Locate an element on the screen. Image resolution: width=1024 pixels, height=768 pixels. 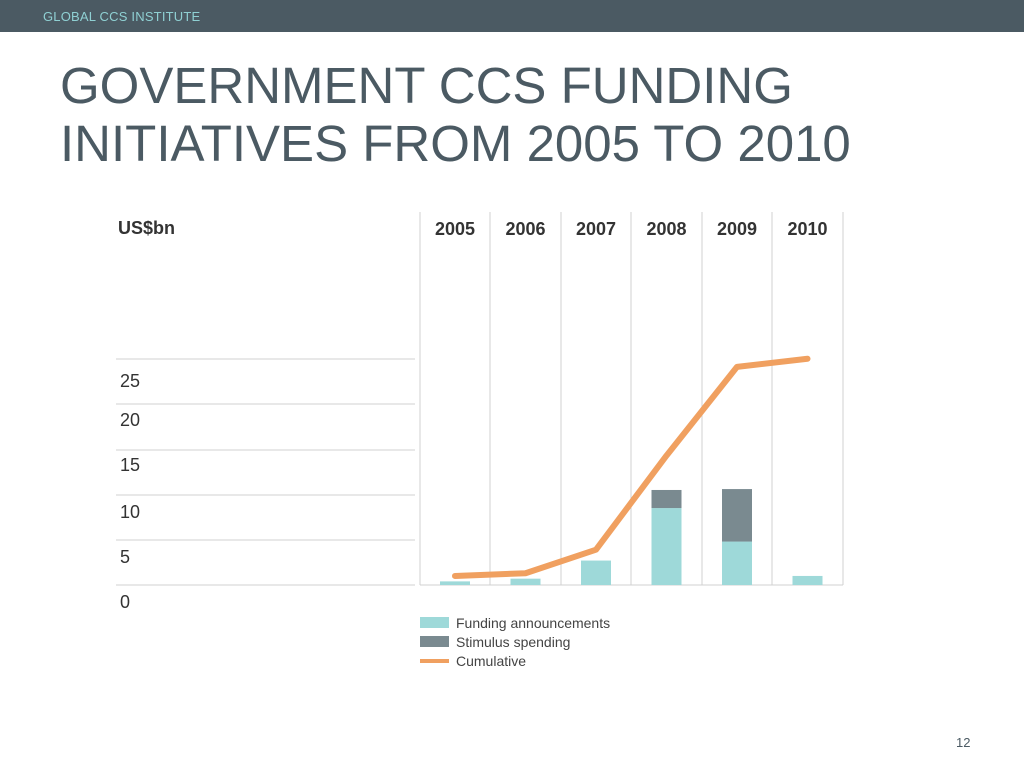
x-tick-label: 2006 is located at coordinates (525, 229).